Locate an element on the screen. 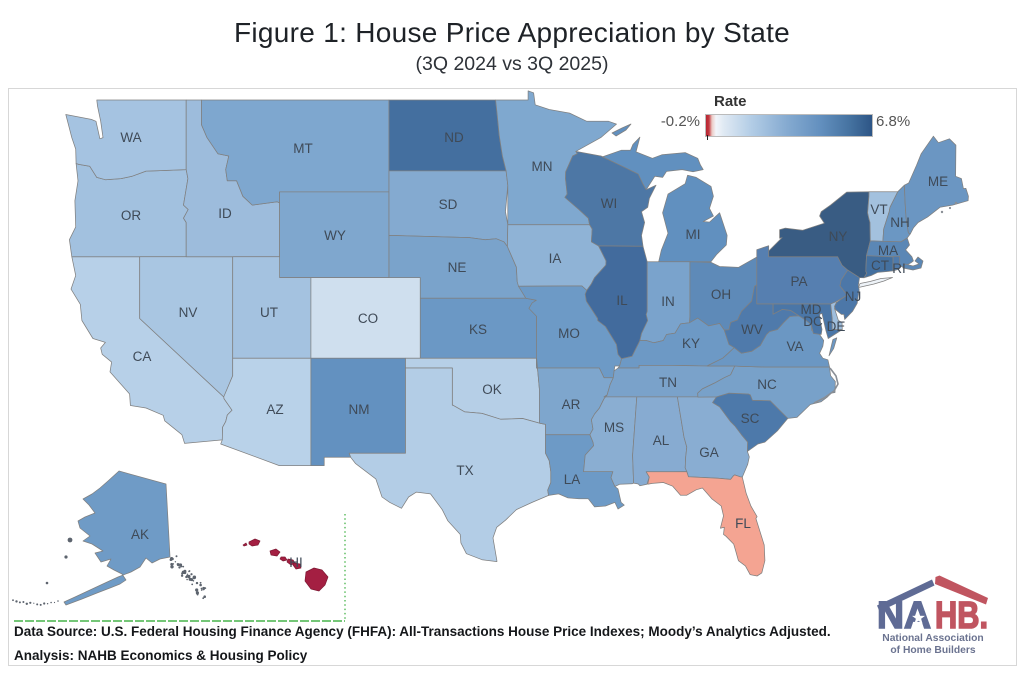 Image resolution: width=1024 pixels, height=673 pixels. svg-text: SC is located at coordinates (750, 418).